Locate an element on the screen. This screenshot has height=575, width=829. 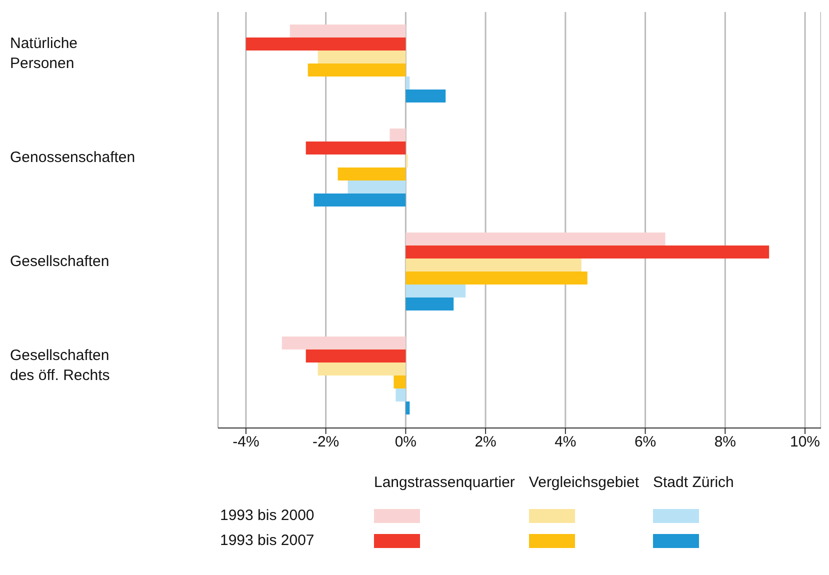
x-tick-label: 10% is located at coordinates (805, 442).